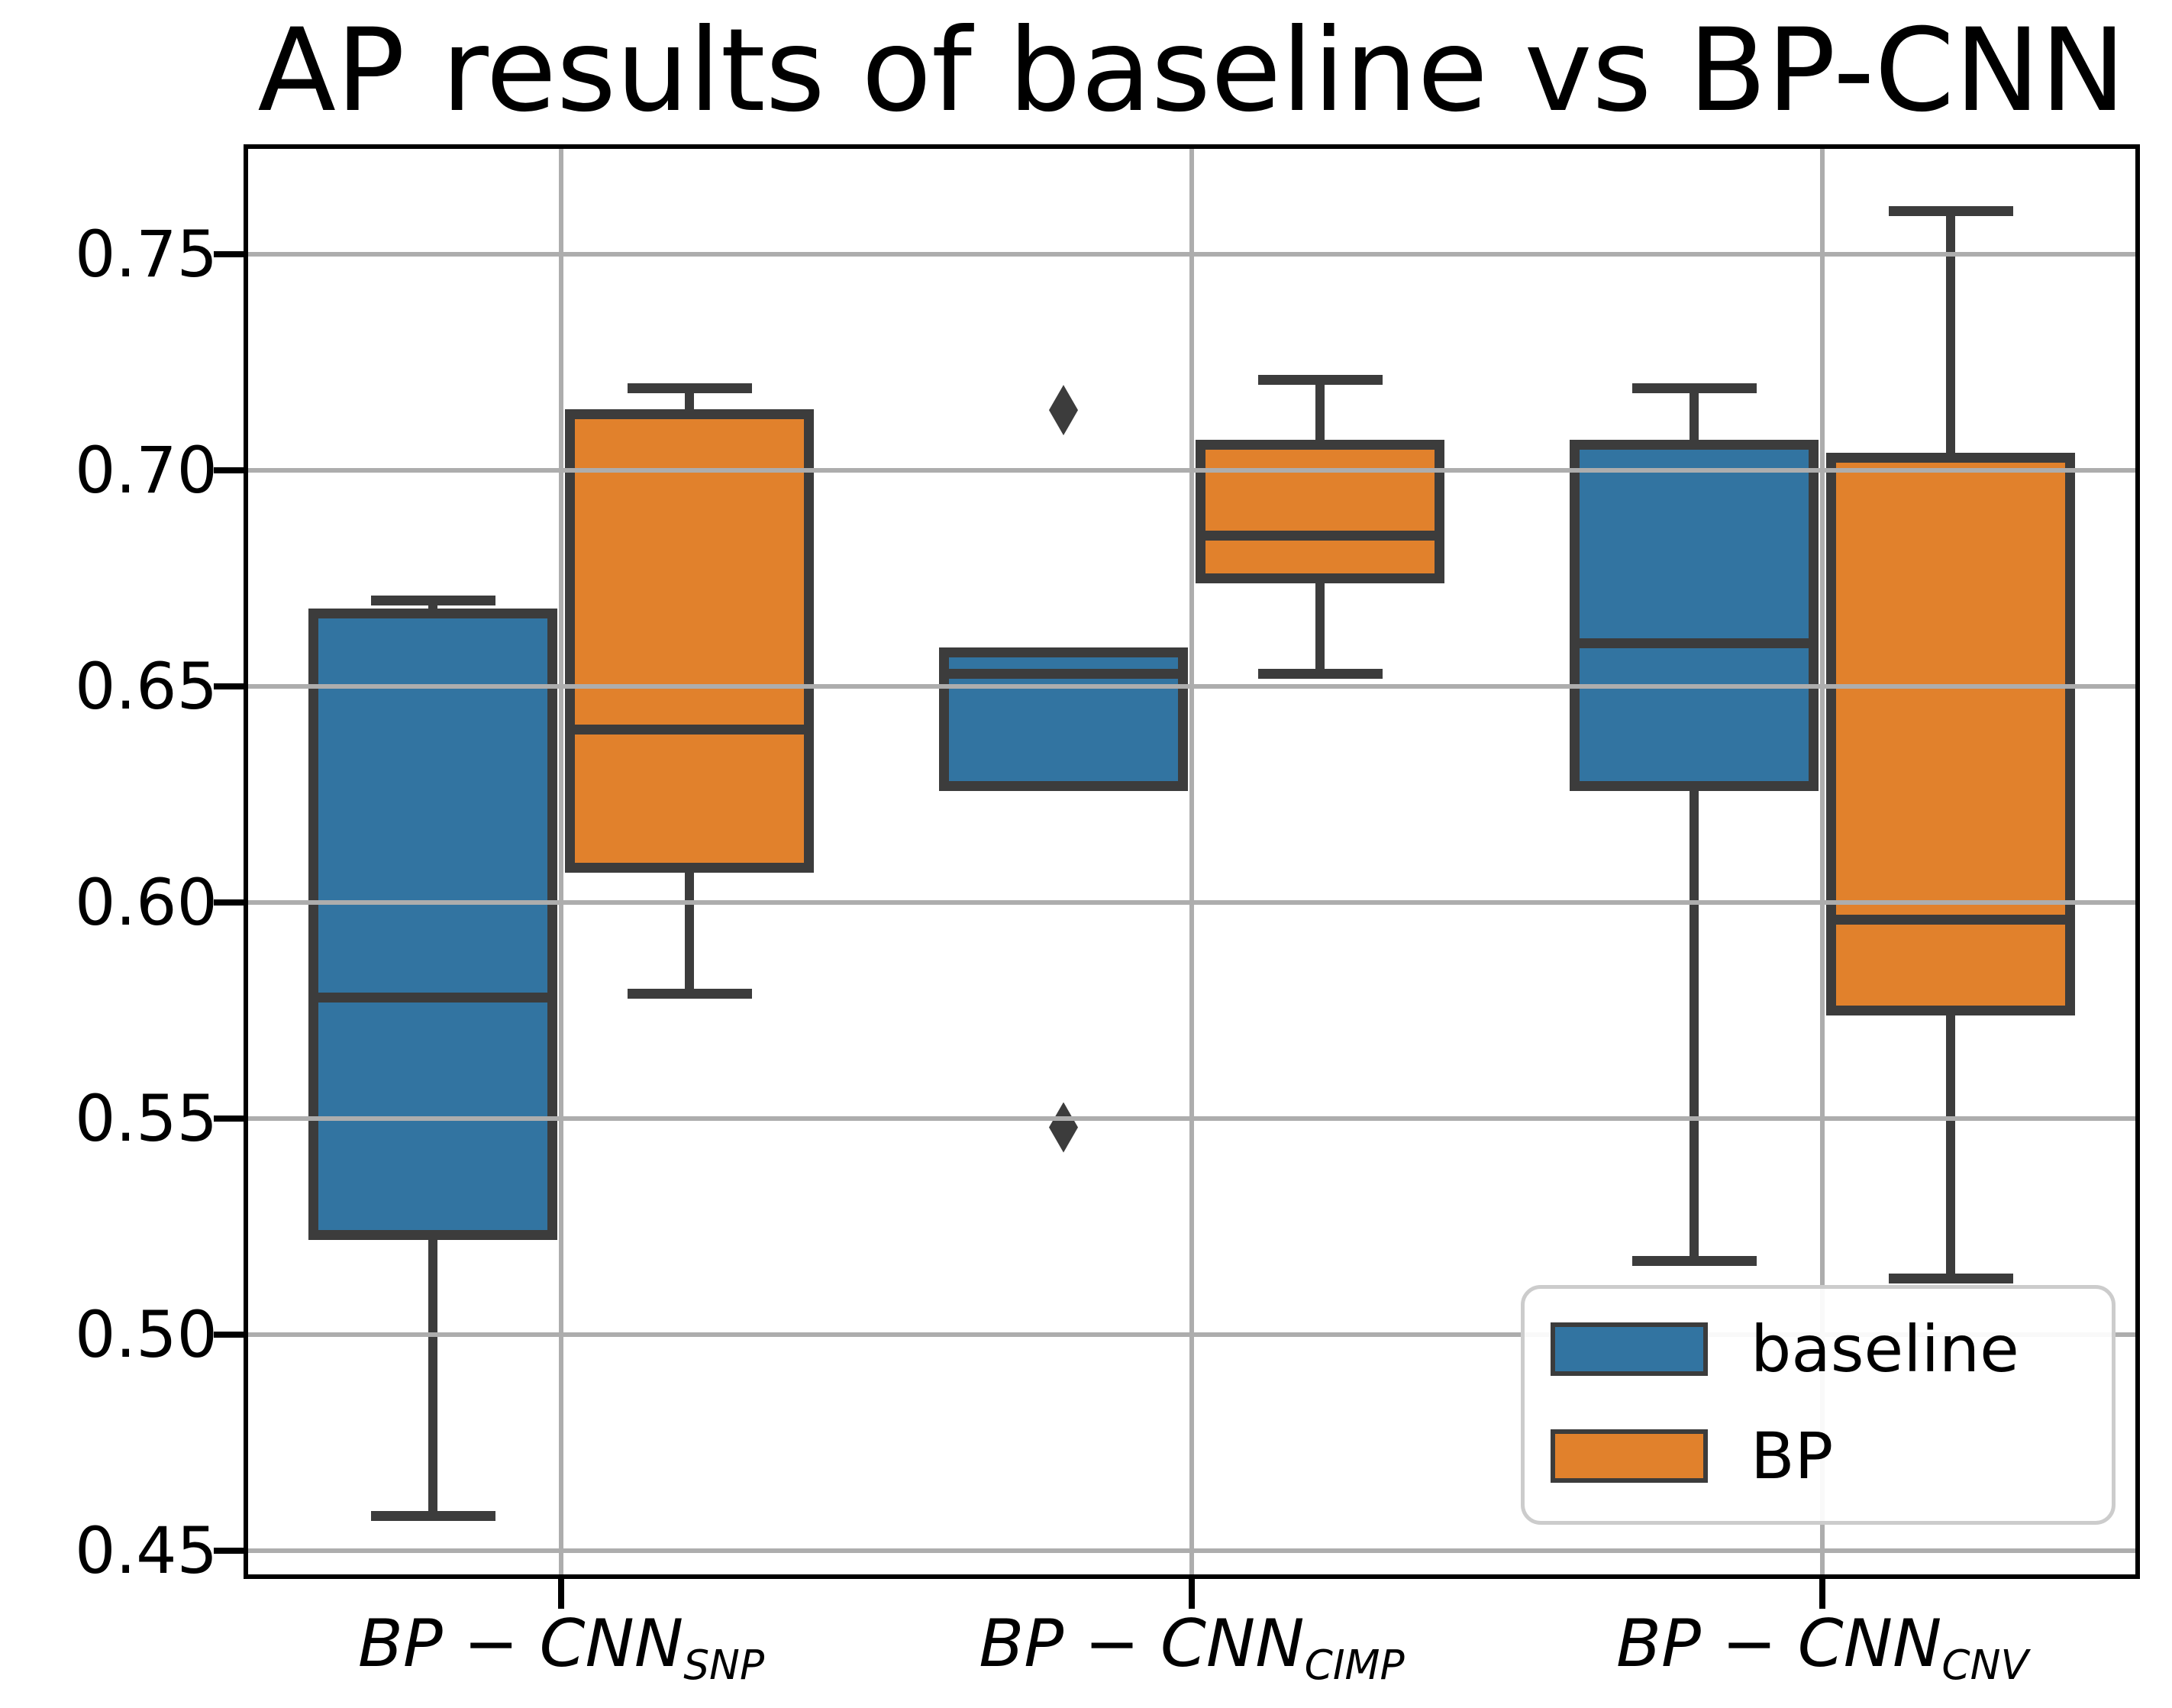 This screenshot has height=1708, width=2172. Describe the element at coordinates (2137, 862) in the screenshot. I see `right-spine` at that location.